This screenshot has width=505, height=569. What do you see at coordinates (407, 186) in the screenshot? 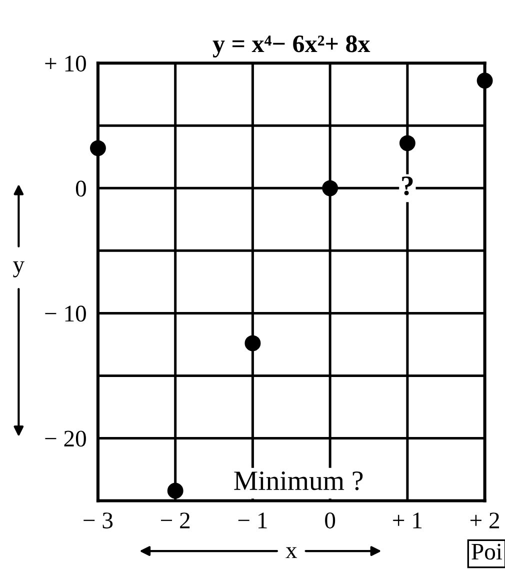
I see `annotation: ?` at bounding box center [407, 186].